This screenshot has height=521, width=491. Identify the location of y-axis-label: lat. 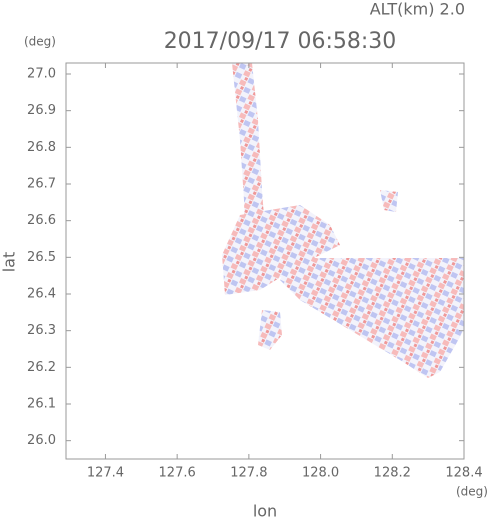
(9, 262).